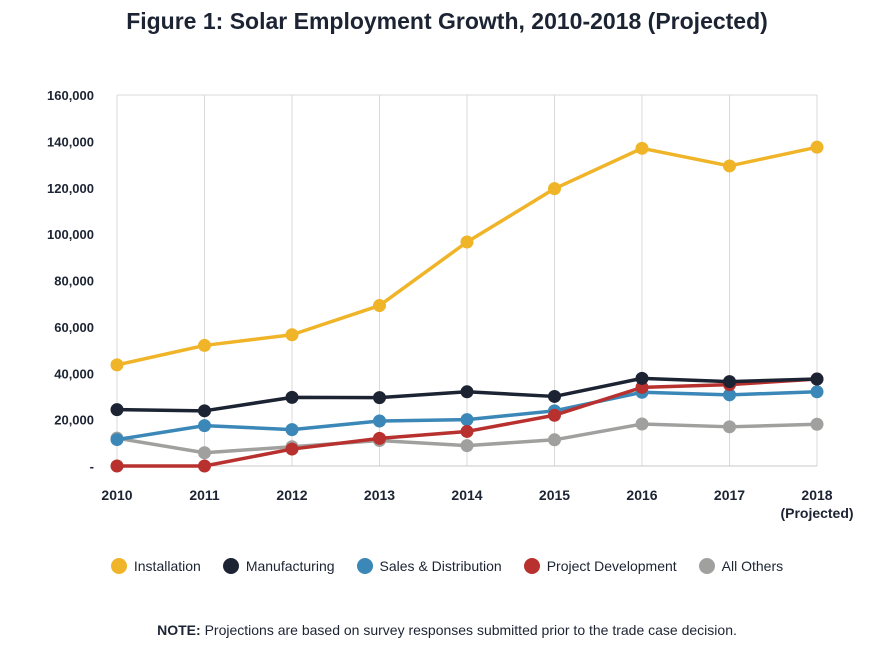 The image size is (894, 652). Describe the element at coordinates (729, 495) in the screenshot. I see `x-tick-label: 2017` at that location.